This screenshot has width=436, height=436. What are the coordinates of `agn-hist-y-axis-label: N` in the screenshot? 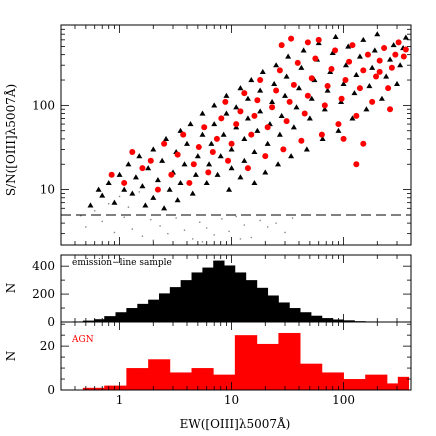 It's located at (11, 356).